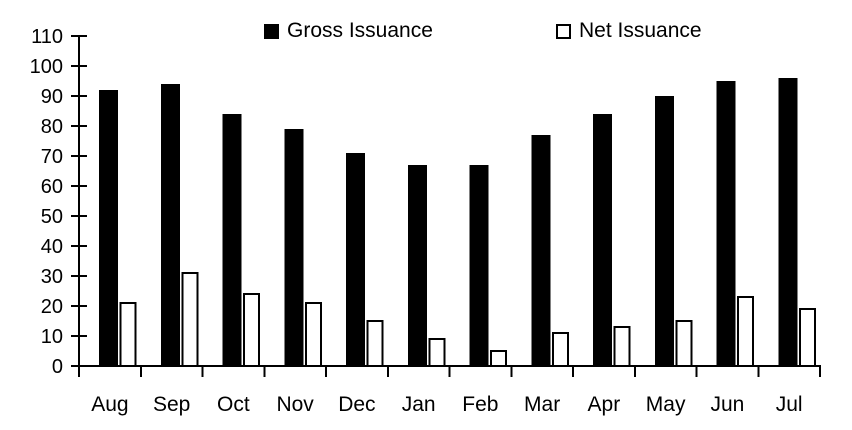  What do you see at coordinates (52, 187) in the screenshot?
I see `y-axis-tick-label: 60` at bounding box center [52, 187].